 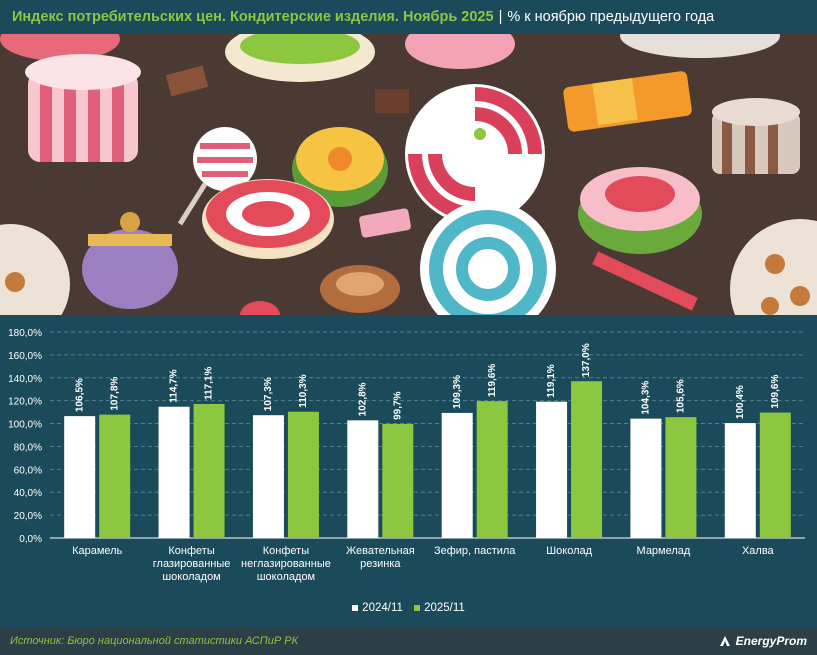 What do you see at coordinates (408, 608) in the screenshot?
I see `chart-legend: 2024/11 2025/11` at bounding box center [408, 608].